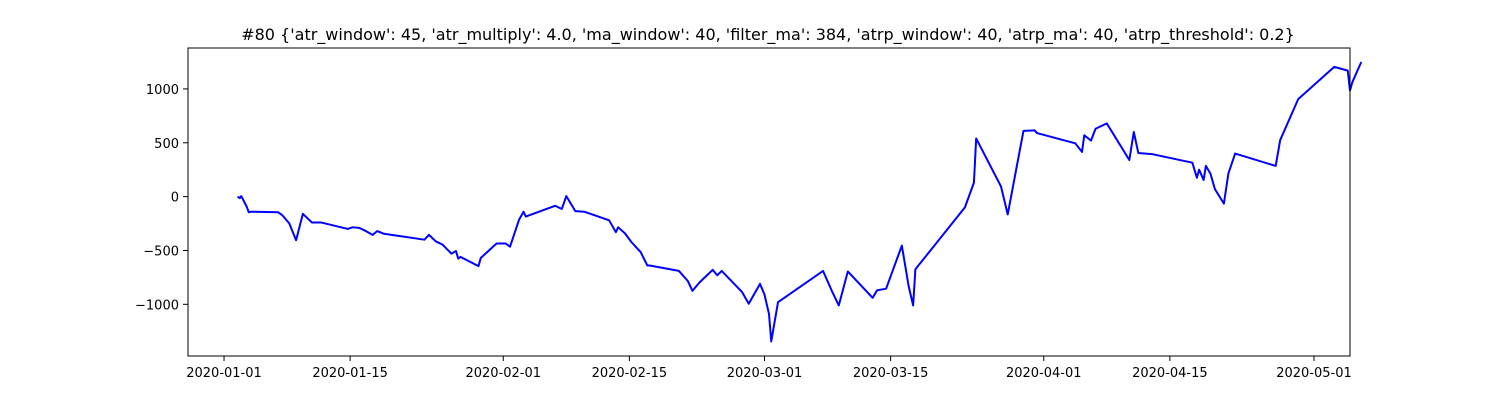 Image resolution: width=1500 pixels, height=400 pixels. Describe the element at coordinates (765, 373) in the screenshot. I see `x-tick-label: 2020-03-01` at that location.